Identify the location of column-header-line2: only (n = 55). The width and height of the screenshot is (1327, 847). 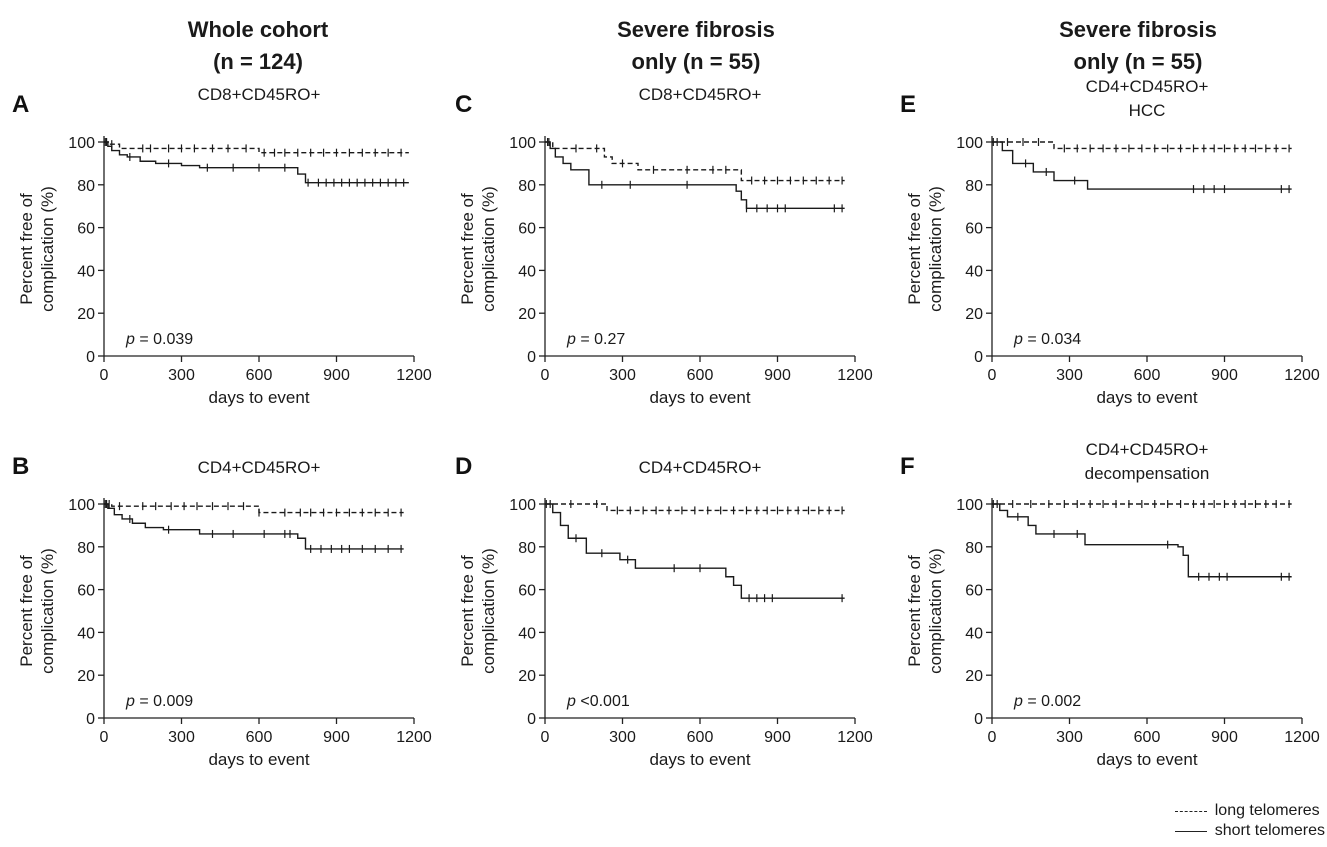
(696, 61).